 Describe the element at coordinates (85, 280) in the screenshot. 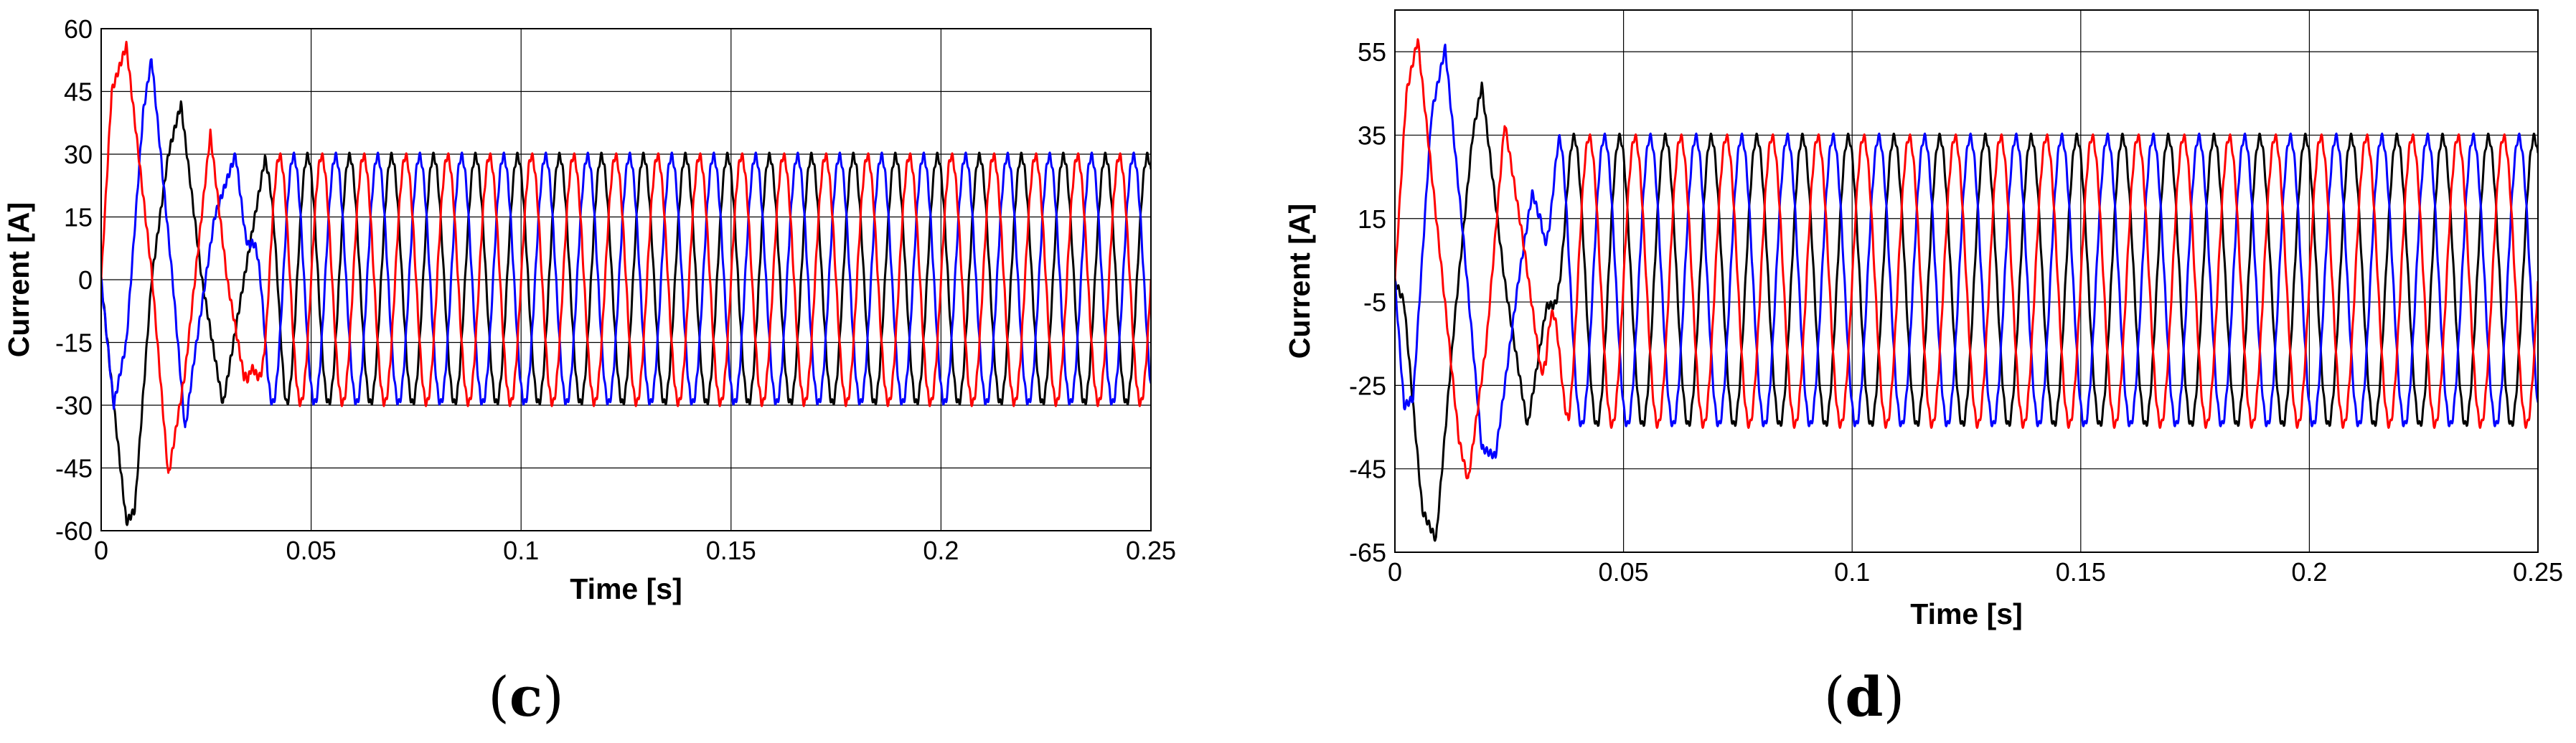

I see `y-tick-label: 0` at that location.